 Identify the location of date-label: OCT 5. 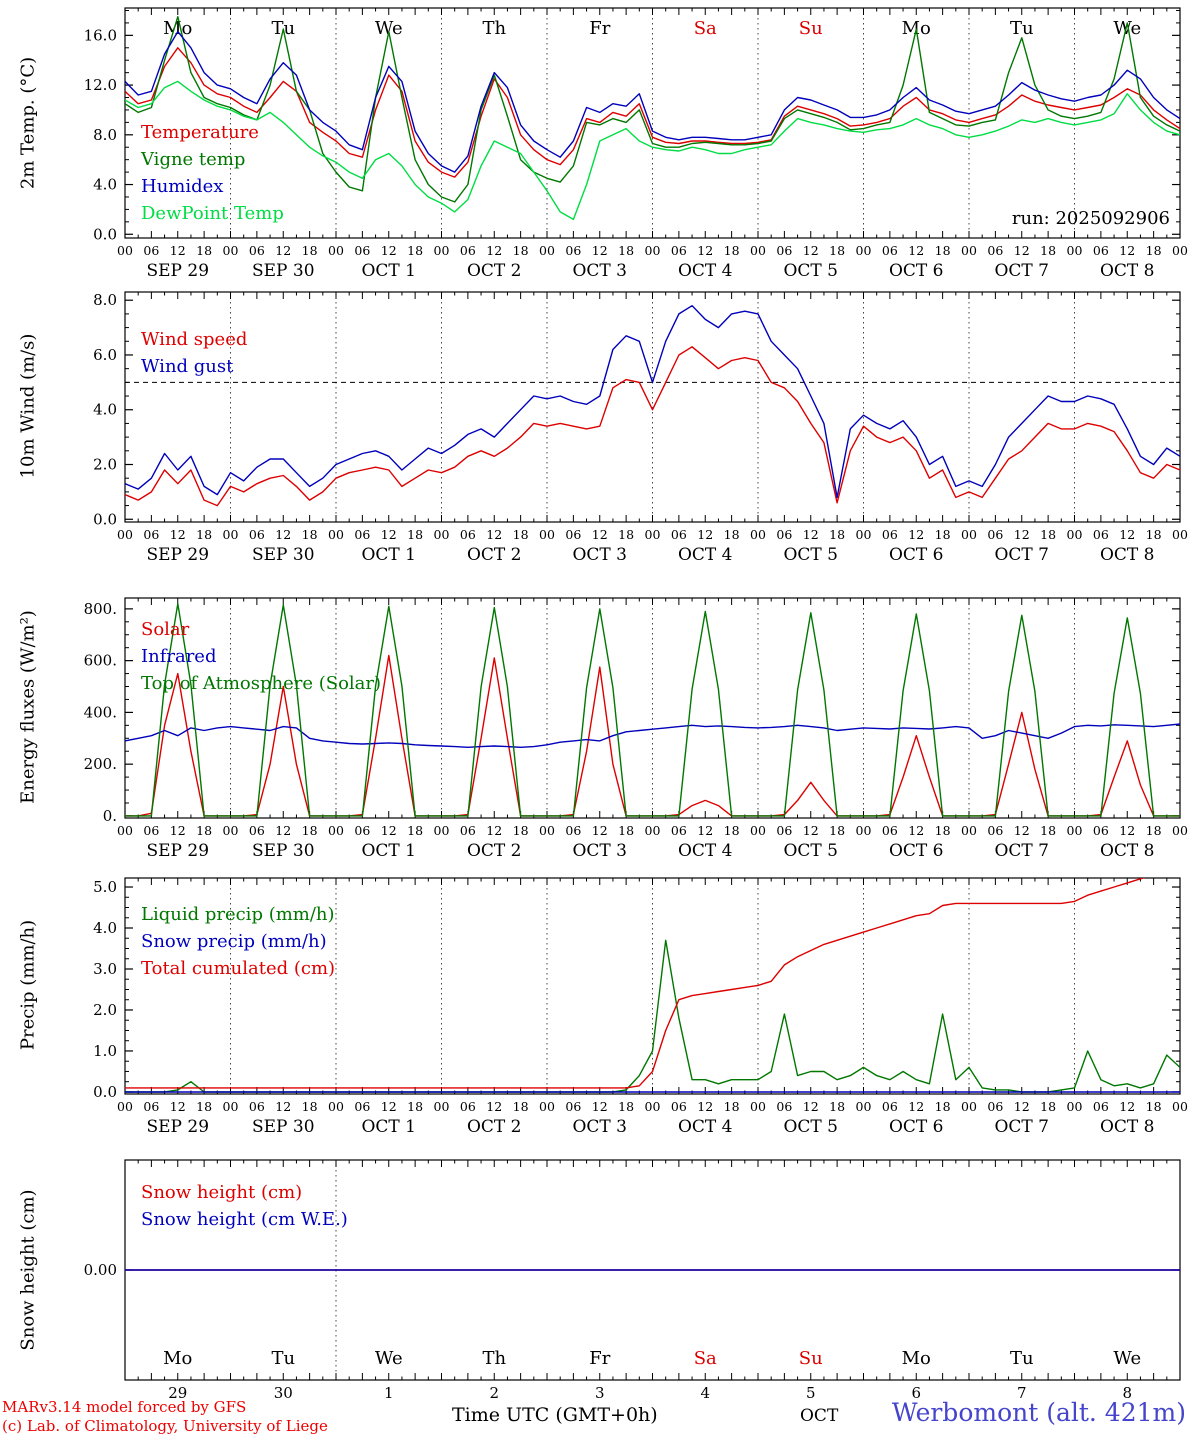
(810, 851).